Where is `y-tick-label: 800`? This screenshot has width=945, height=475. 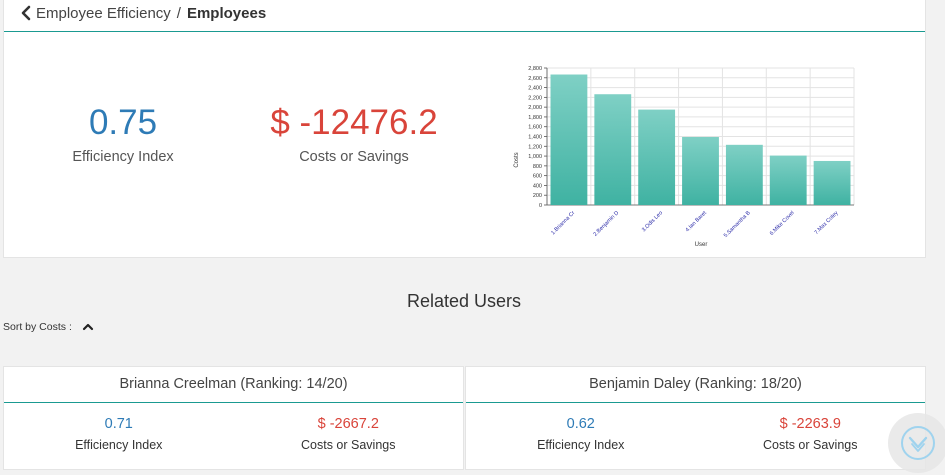 y-tick-label: 800 is located at coordinates (537, 167).